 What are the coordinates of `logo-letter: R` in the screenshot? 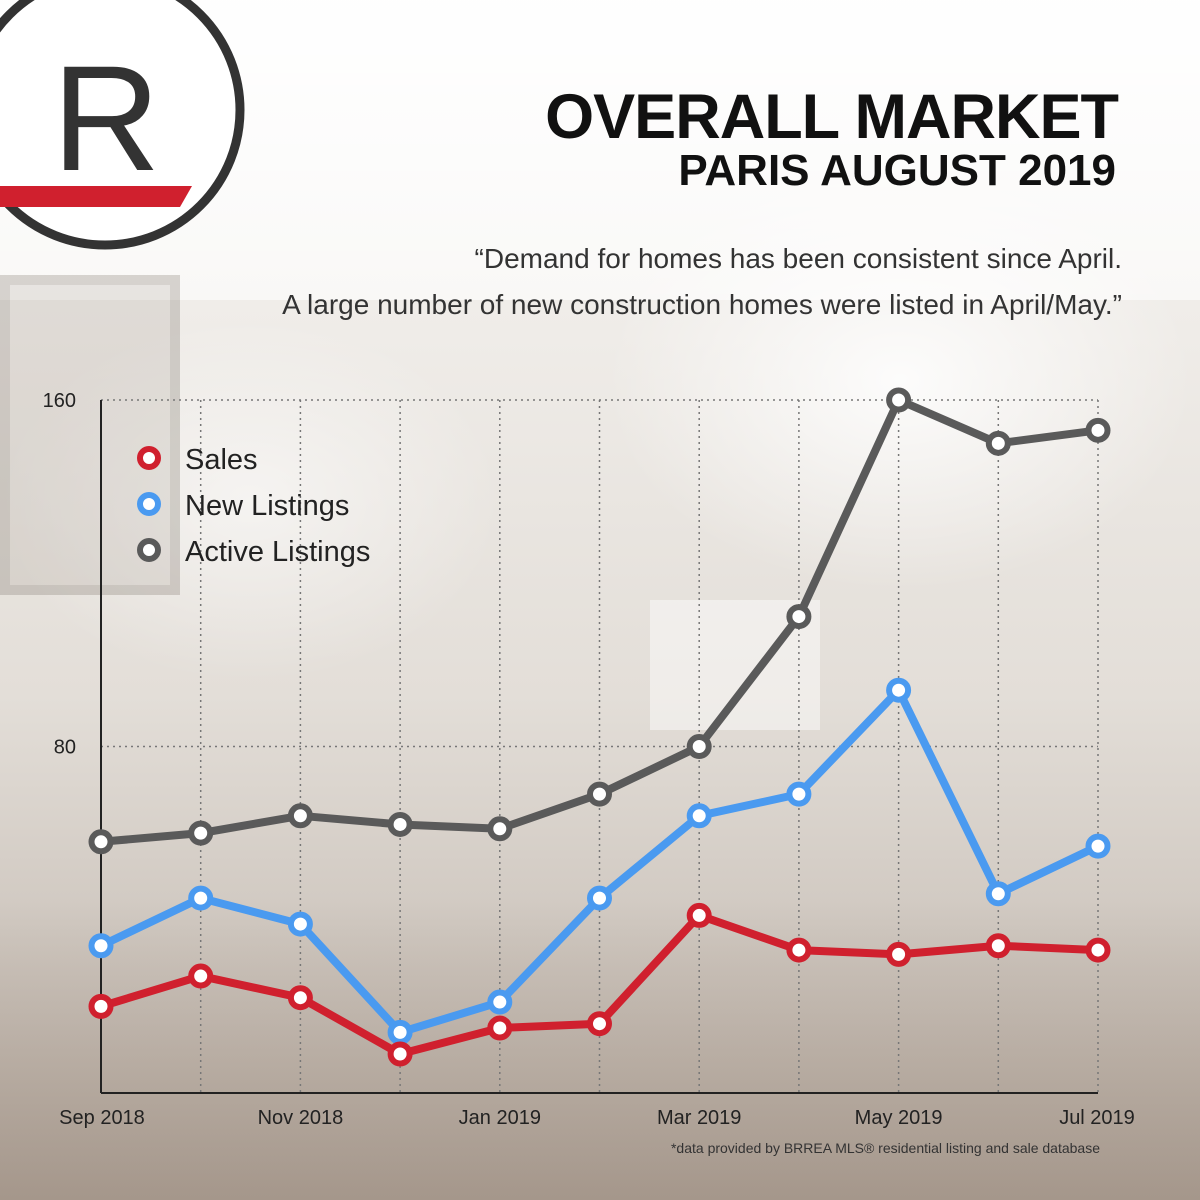 It's located at (106, 118).